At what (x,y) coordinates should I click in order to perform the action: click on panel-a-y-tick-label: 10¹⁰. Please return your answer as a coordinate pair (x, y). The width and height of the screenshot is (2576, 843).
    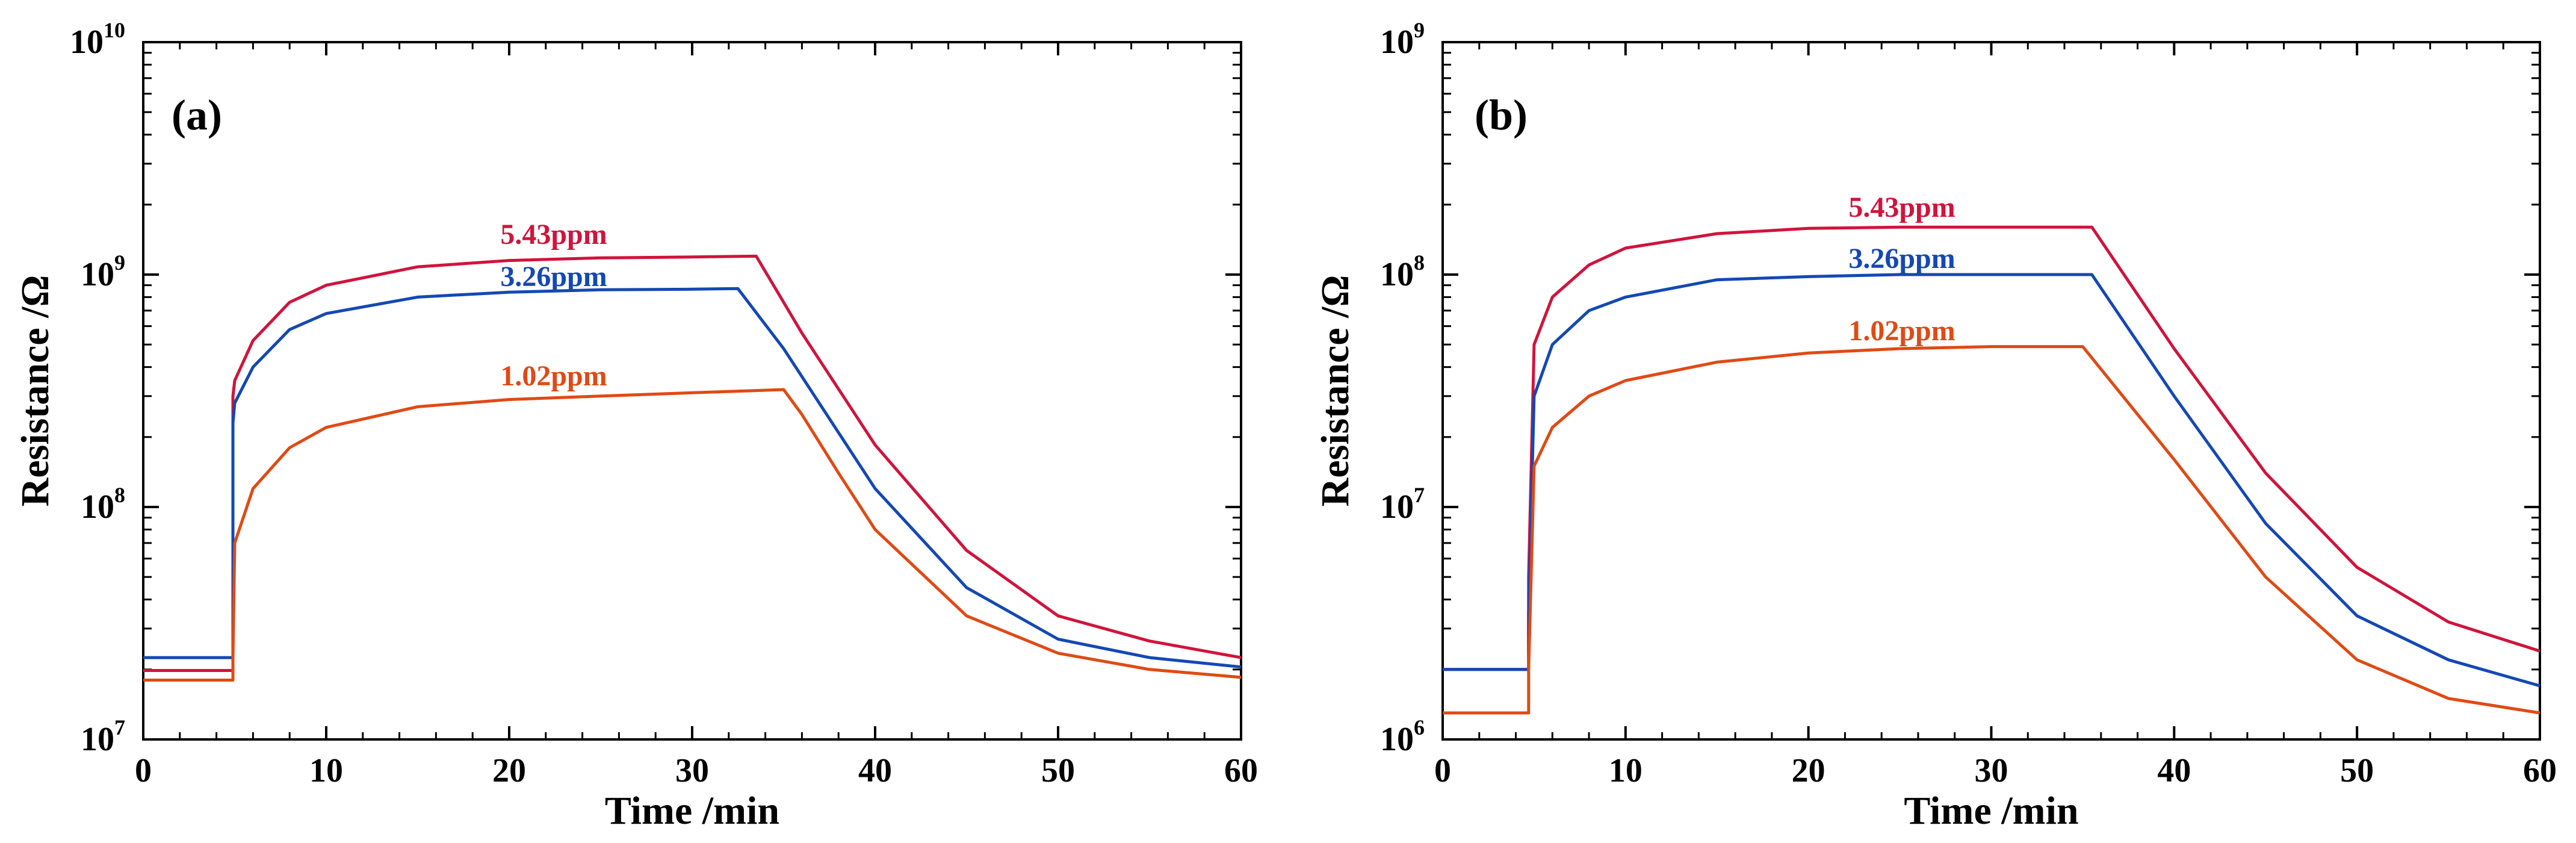
    Looking at the image, I should click on (97, 39).